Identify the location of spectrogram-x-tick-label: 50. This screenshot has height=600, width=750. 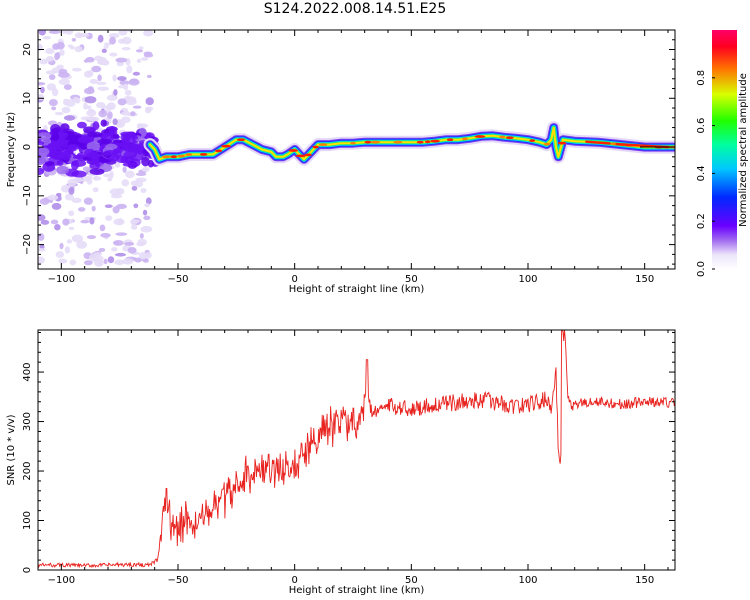
(411, 279).